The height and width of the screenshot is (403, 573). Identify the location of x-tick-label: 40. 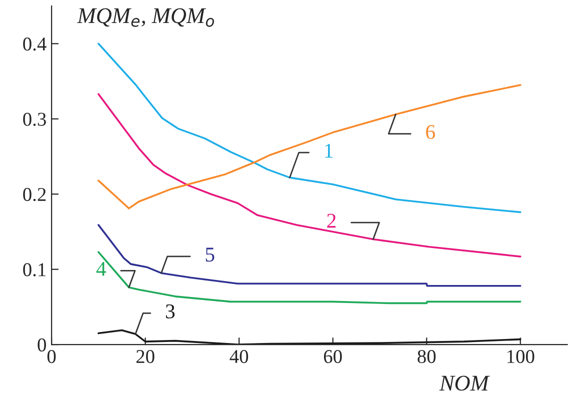
(239, 357).